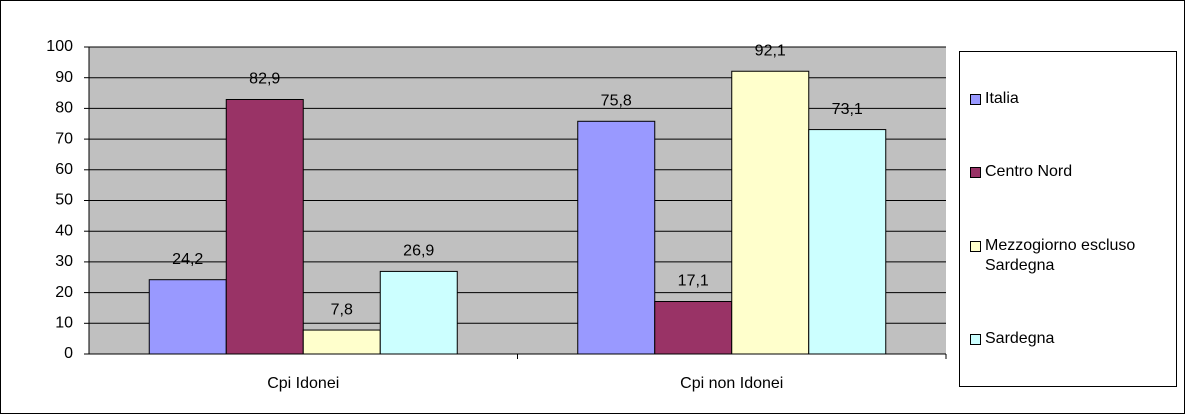  I want to click on legend-entry: Mezzogiorno escluso Sardegna, so click(1068, 256).